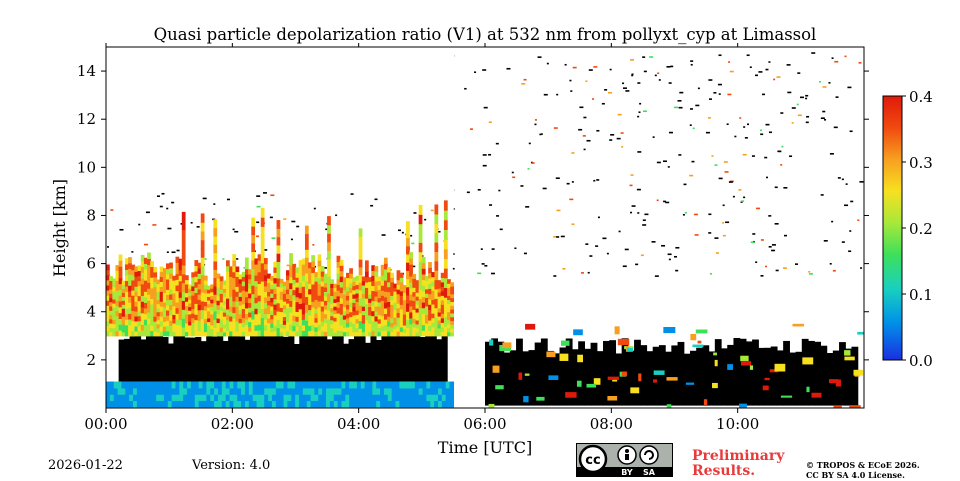  Describe the element at coordinates (738, 464) in the screenshot. I see `preliminary-results-note: Preliminary Results.` at that location.